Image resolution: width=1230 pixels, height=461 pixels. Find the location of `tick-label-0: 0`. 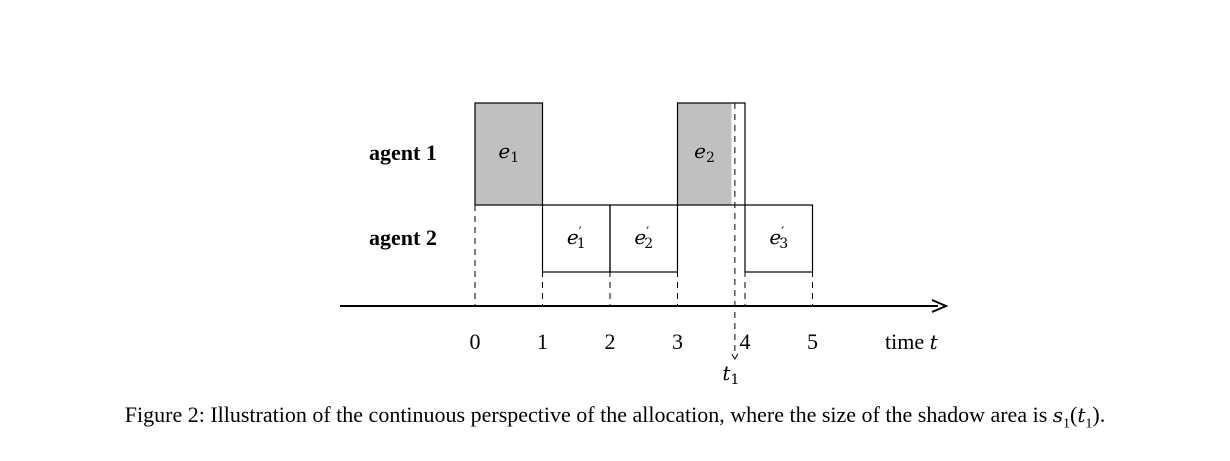

tick-label-0: 0 is located at coordinates (475, 341).